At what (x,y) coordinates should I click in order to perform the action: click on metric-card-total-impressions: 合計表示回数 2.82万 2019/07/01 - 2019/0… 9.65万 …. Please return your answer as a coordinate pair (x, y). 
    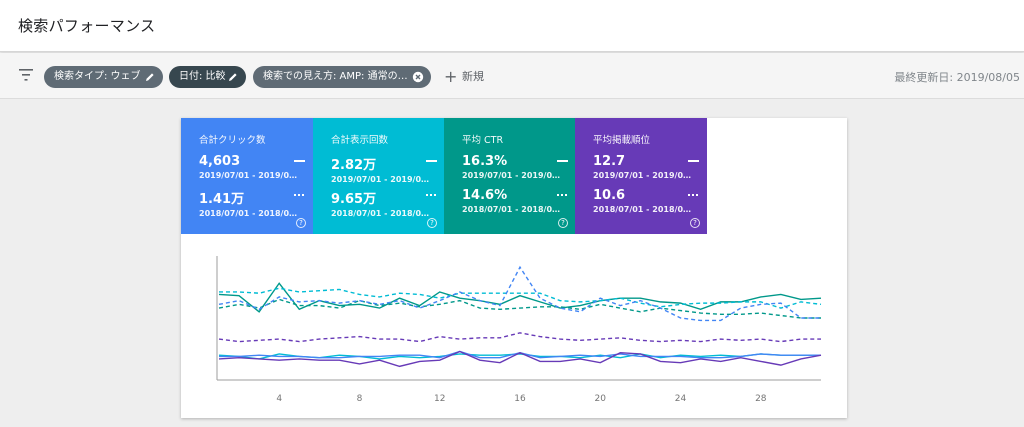
    Looking at the image, I should click on (378, 176).